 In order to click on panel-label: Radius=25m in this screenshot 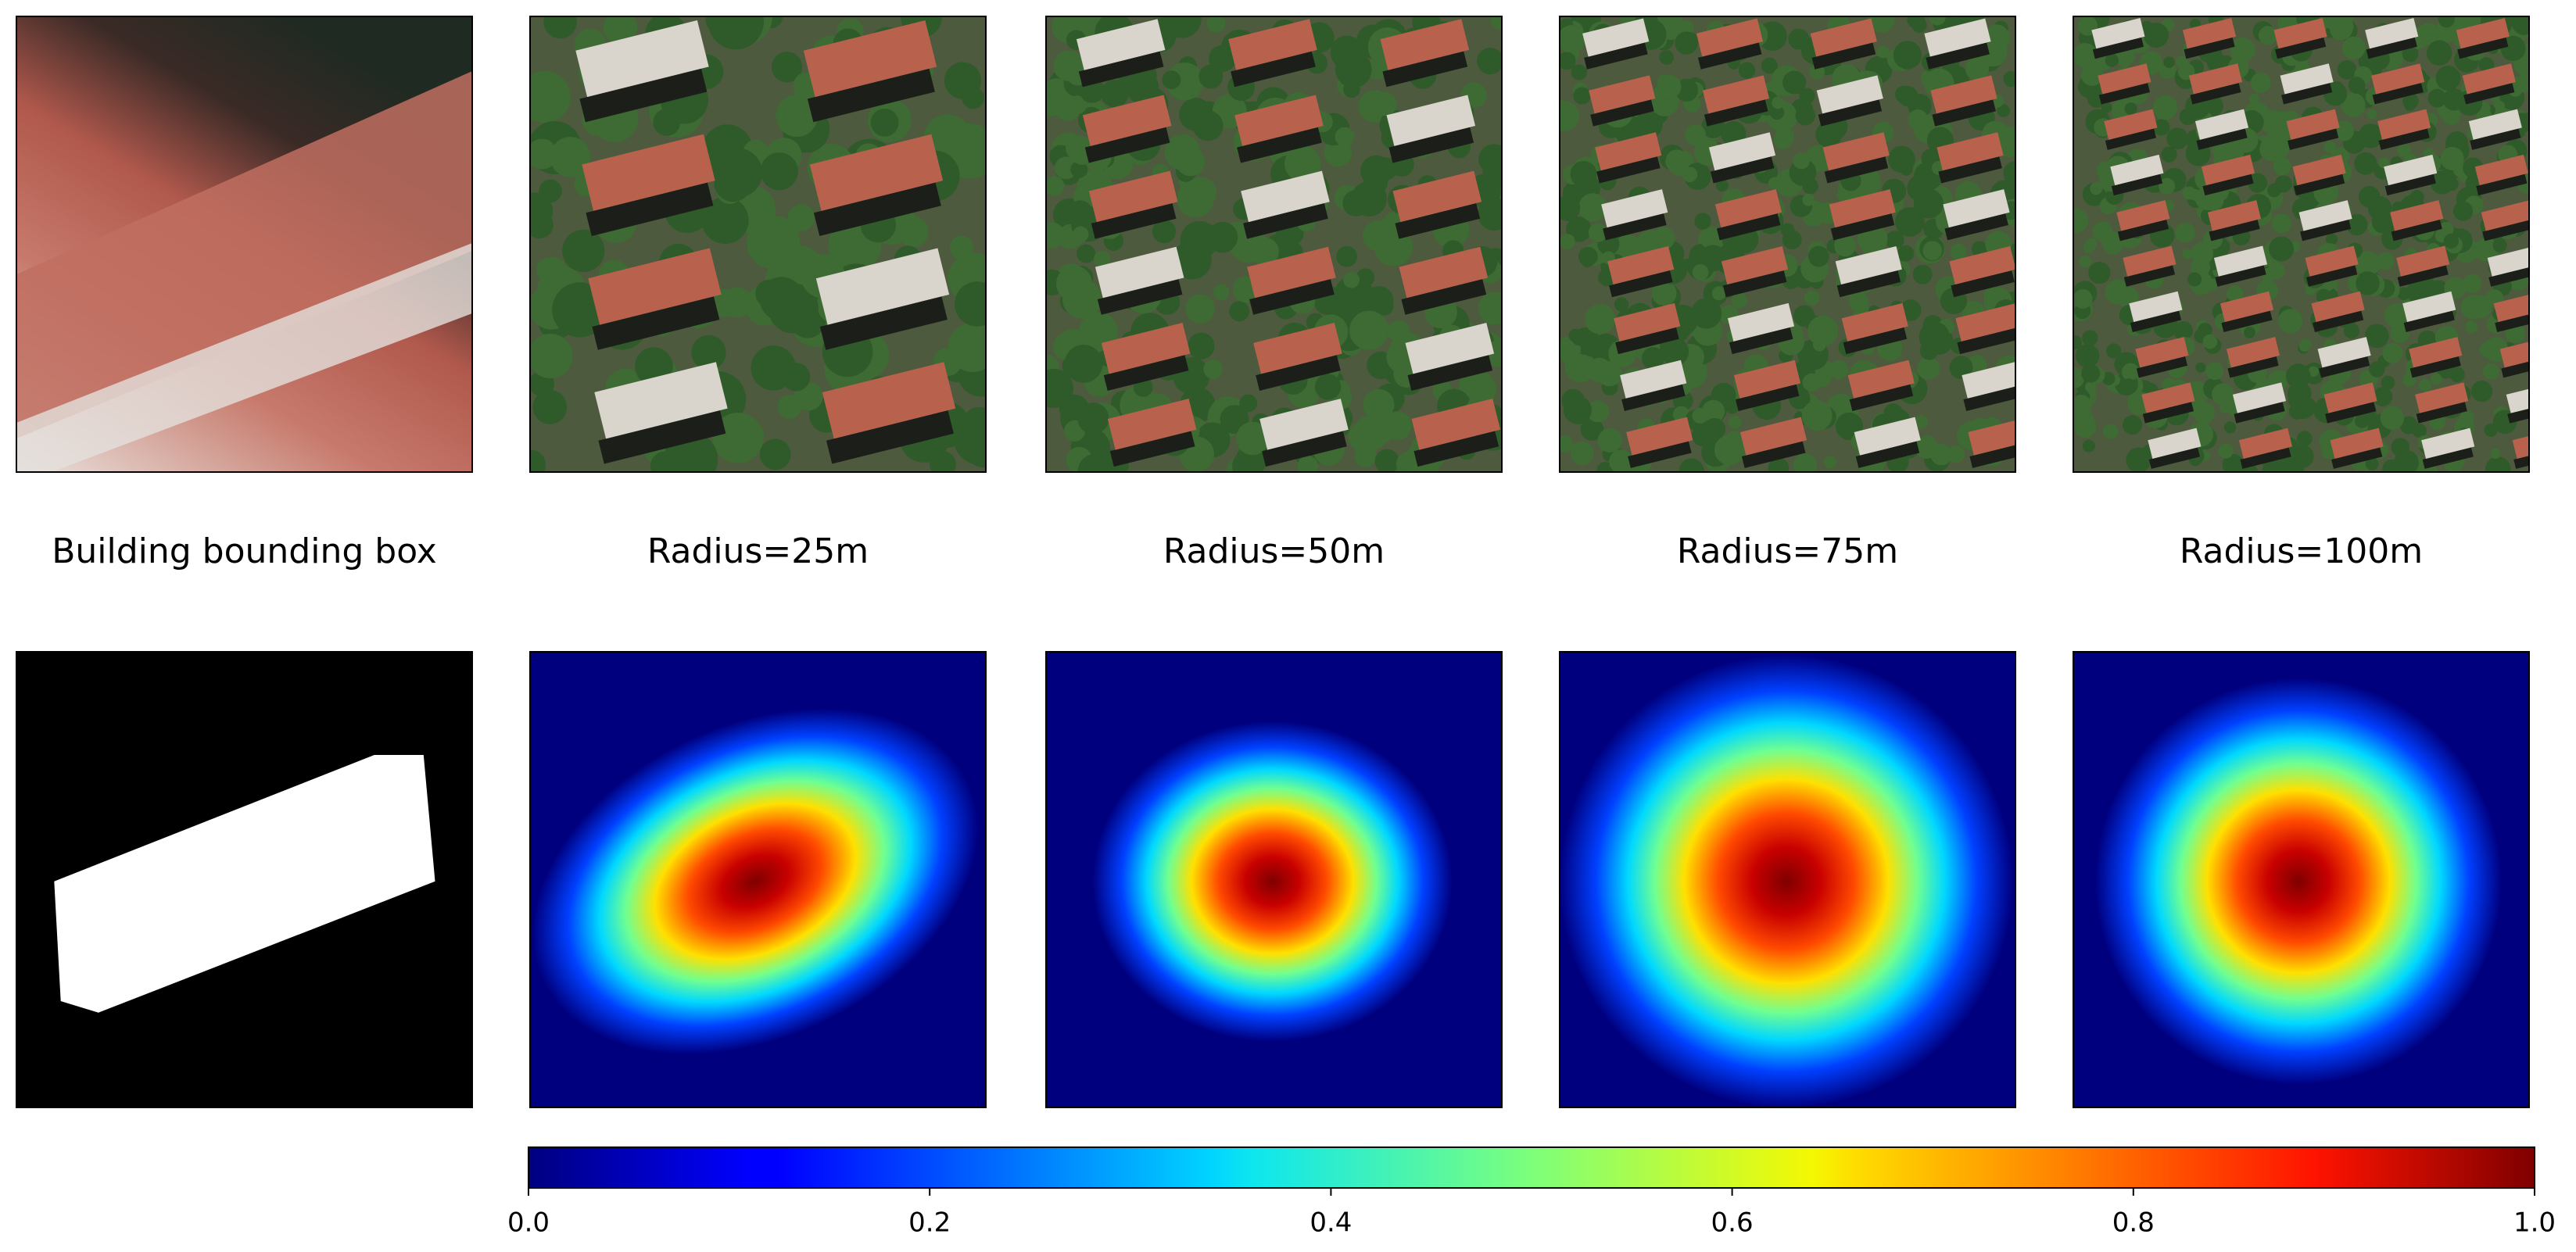, I will do `click(758, 551)`.